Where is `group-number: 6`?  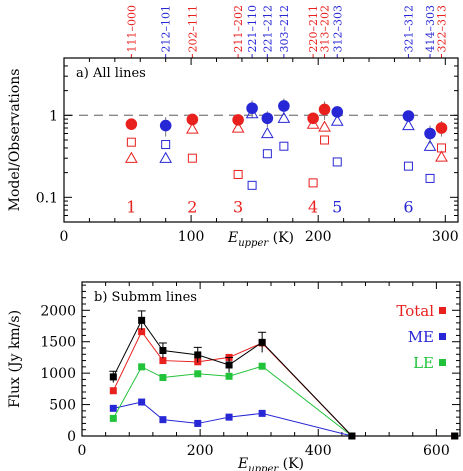 group-number: 6 is located at coordinates (408, 207).